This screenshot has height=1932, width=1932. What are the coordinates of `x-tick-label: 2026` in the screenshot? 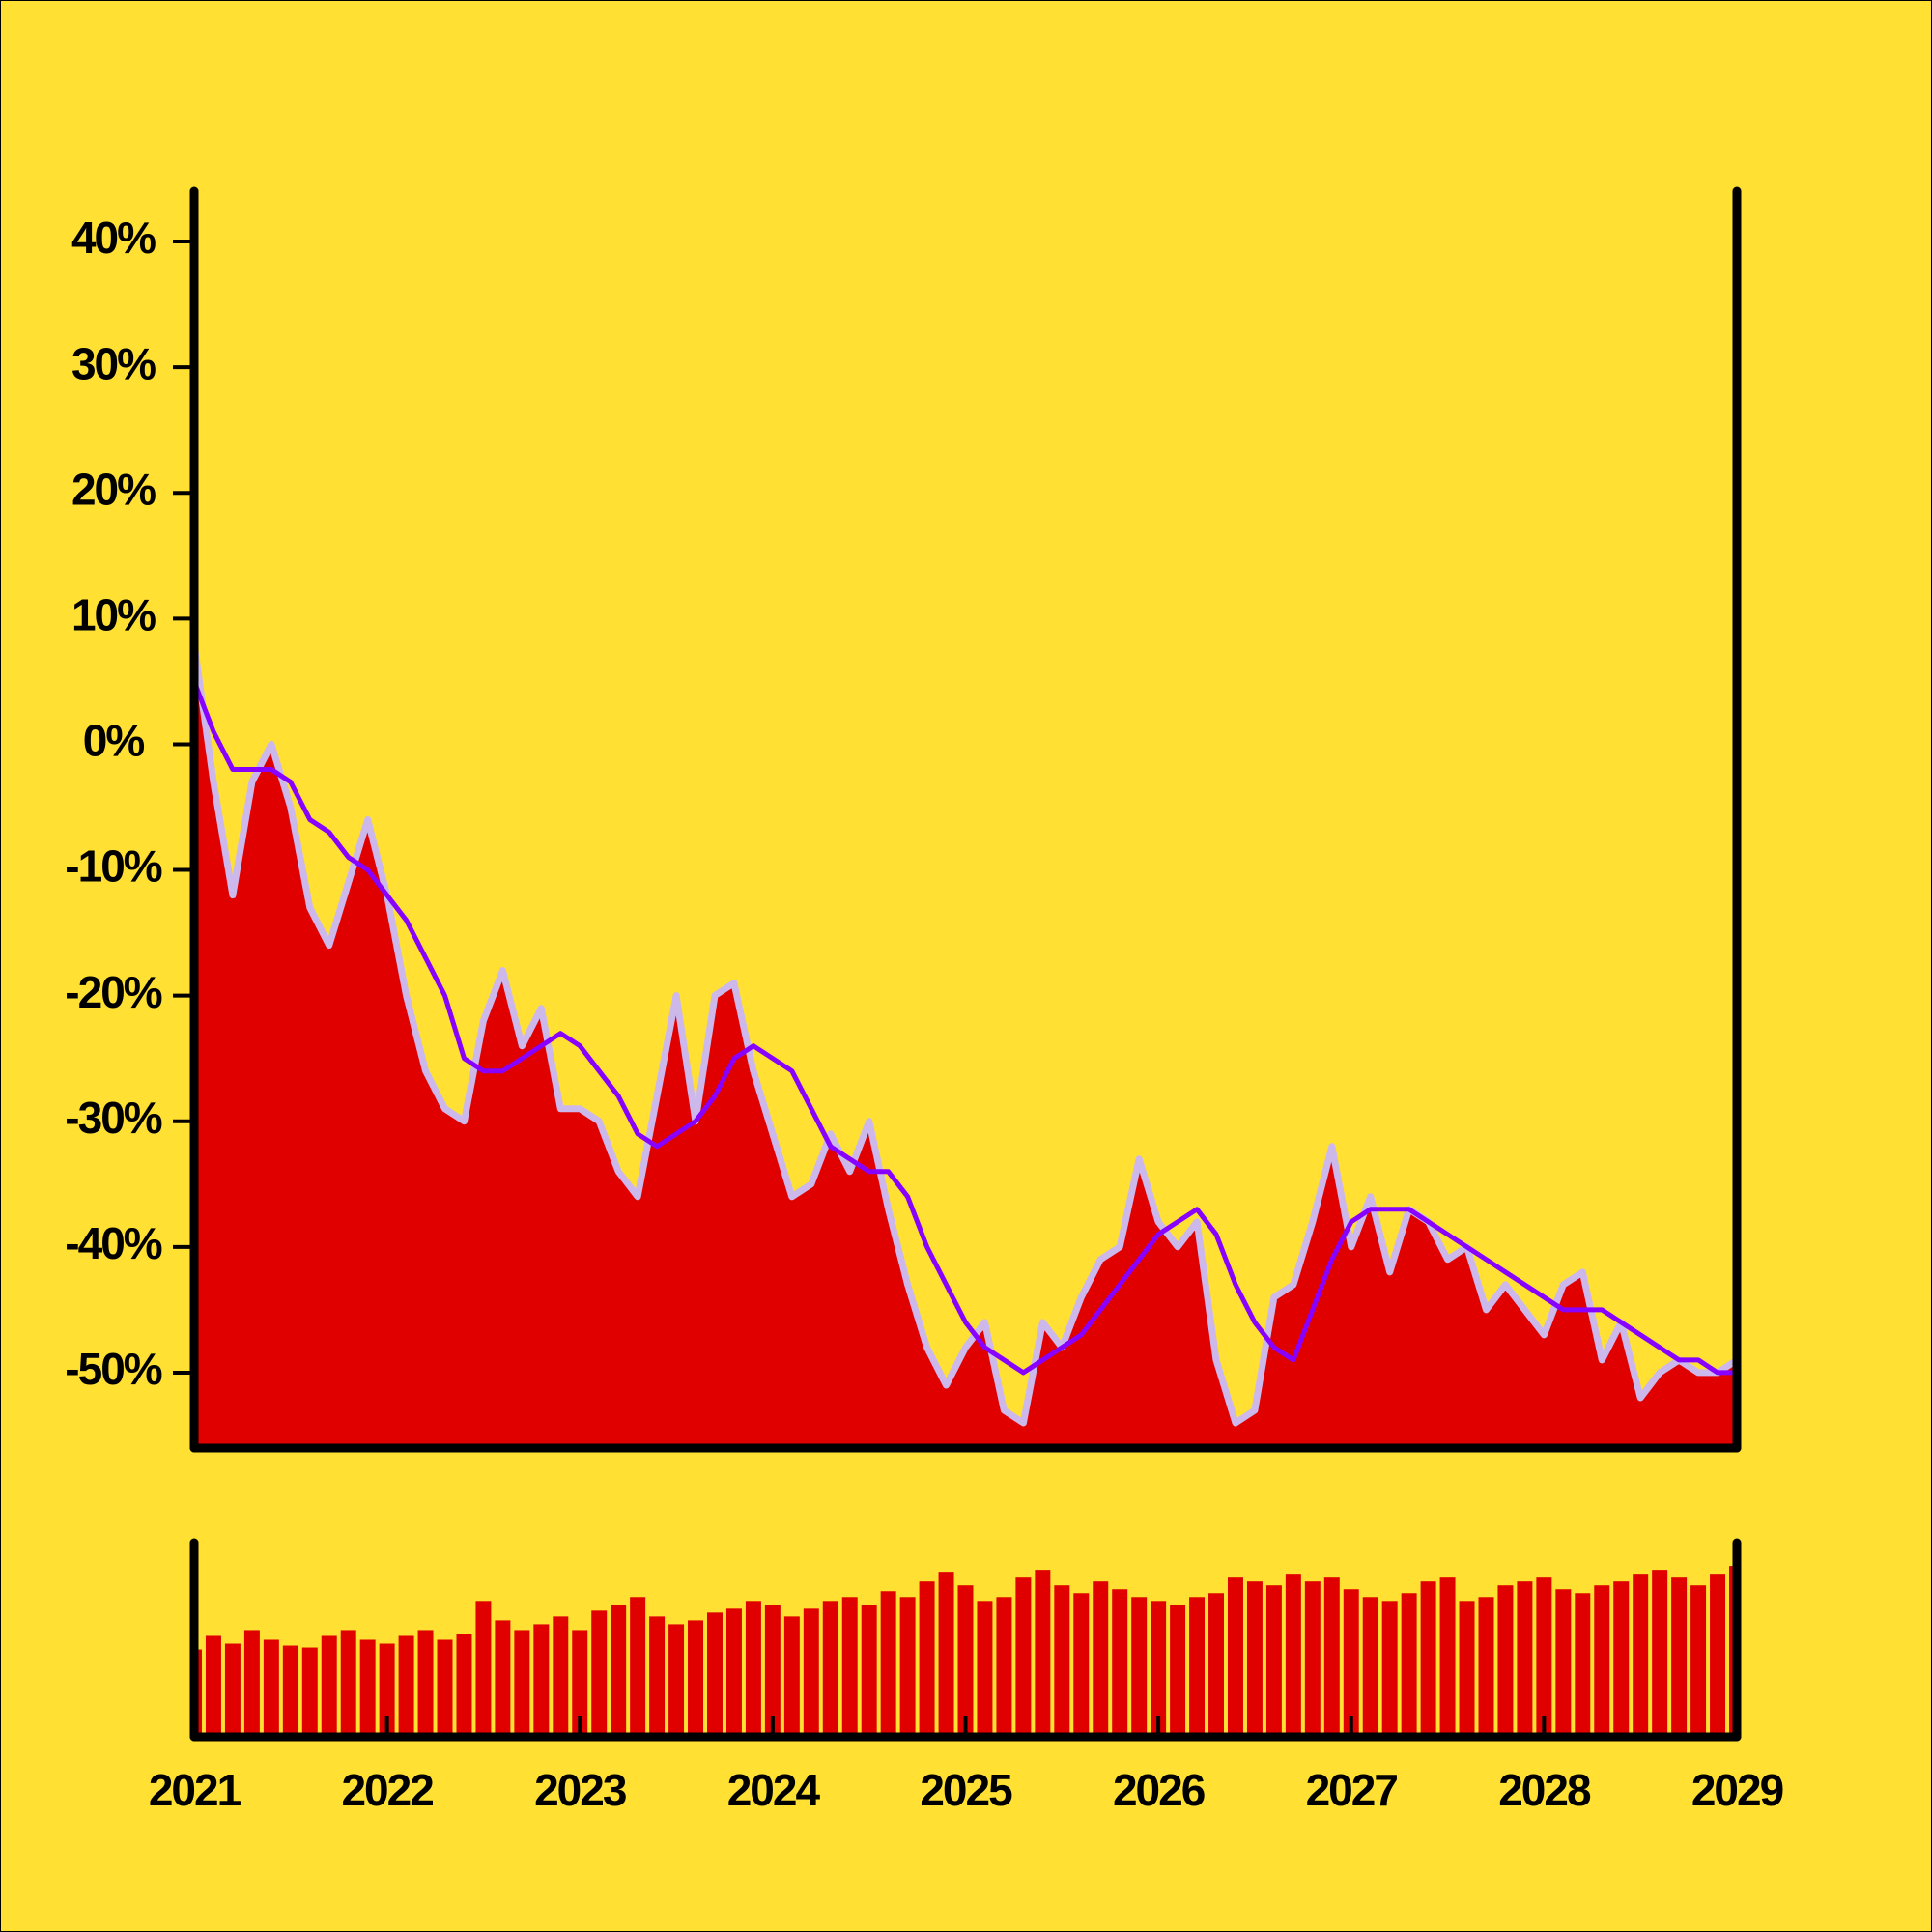 It's located at (1159, 1790).